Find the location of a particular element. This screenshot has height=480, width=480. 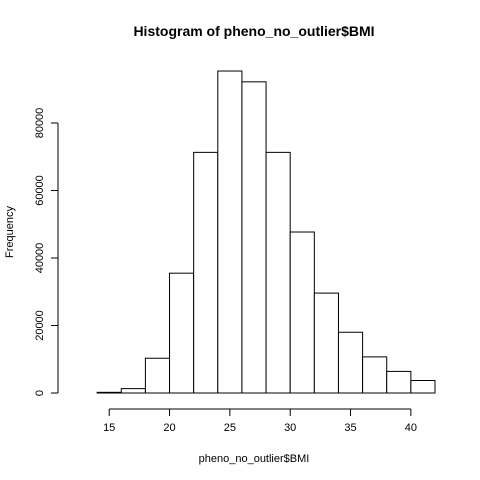

y-axis-label: Frequency is located at coordinates (10, 232).